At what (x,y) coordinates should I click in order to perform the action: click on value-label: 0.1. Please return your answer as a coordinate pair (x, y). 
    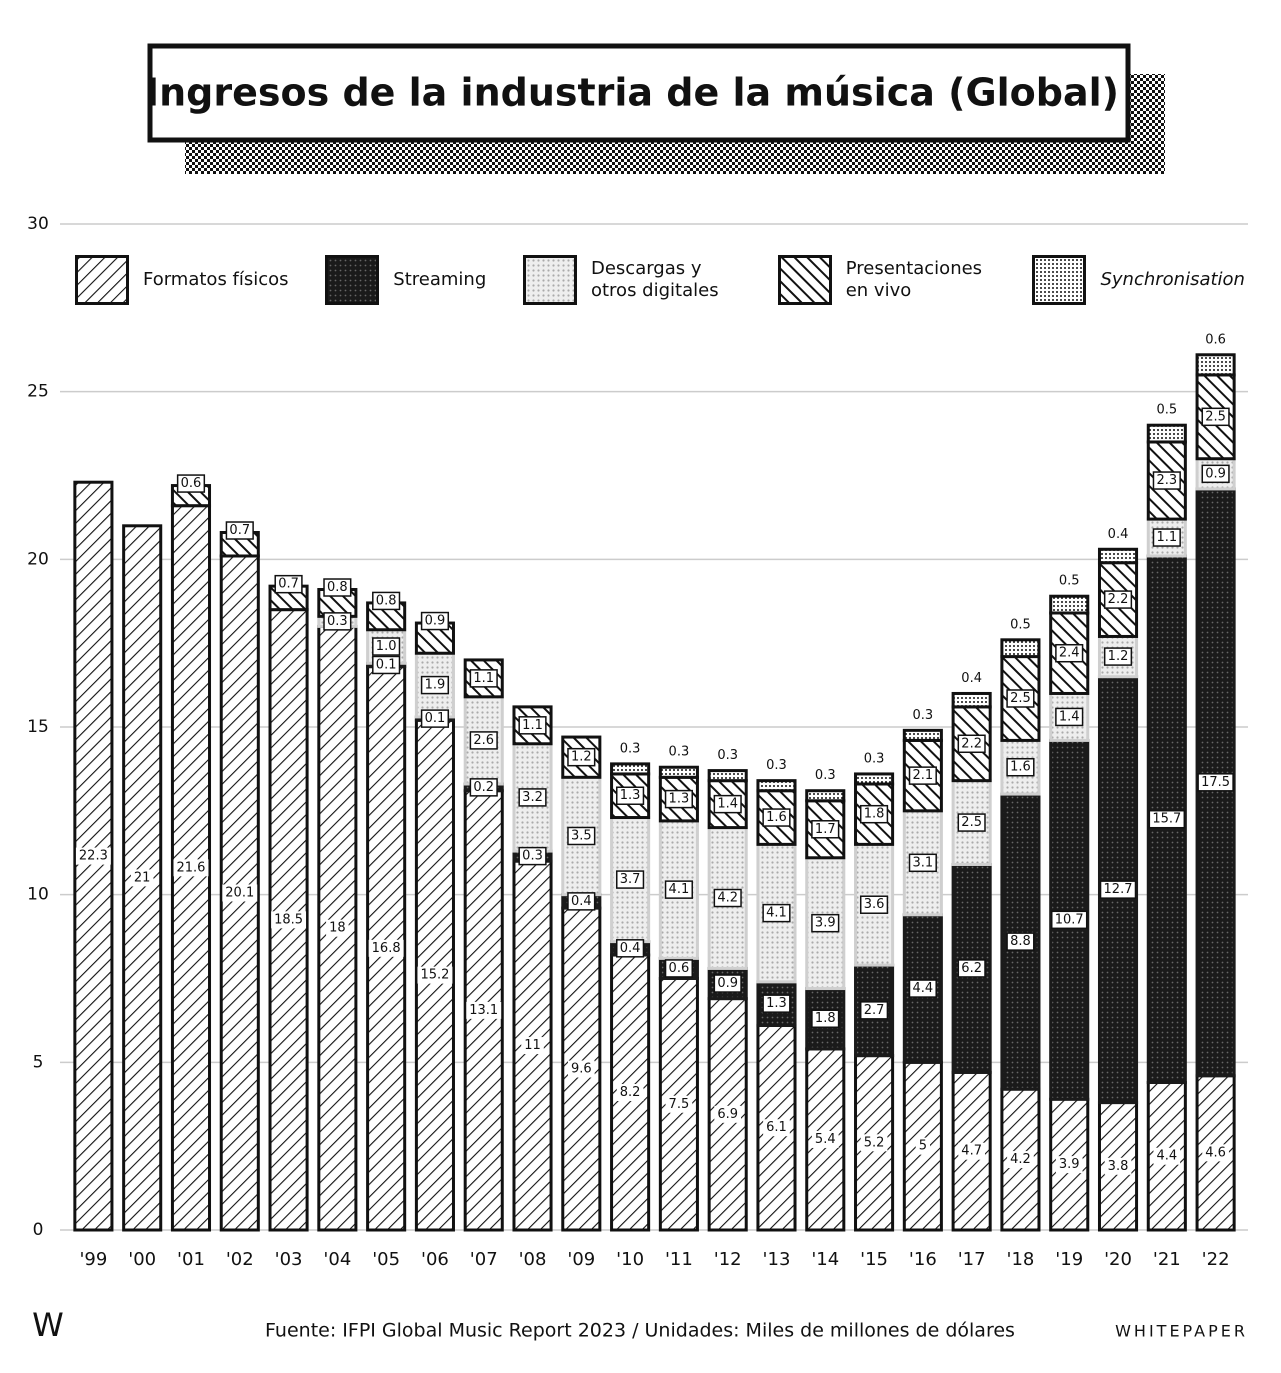
    Looking at the image, I should click on (435, 718).